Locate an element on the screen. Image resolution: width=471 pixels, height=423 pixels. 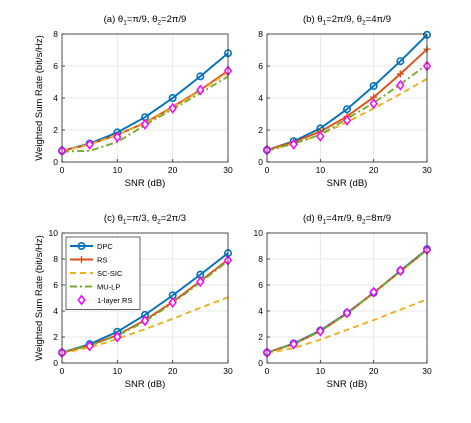
legend-label-rs: RS is located at coordinates (102, 260).